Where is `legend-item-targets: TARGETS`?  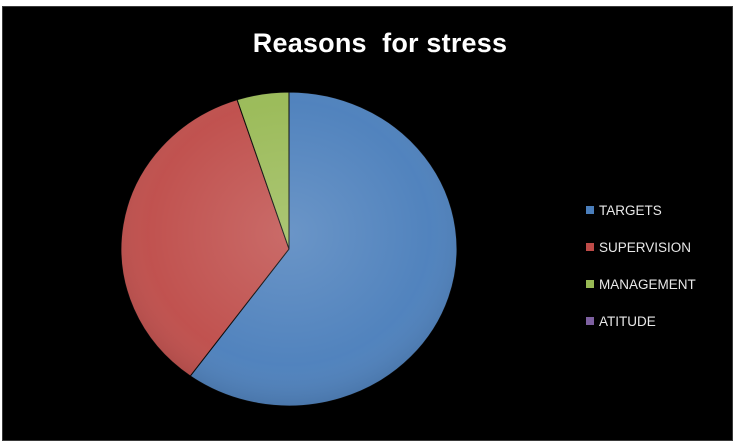
legend-item-targets: TARGETS is located at coordinates (658, 210).